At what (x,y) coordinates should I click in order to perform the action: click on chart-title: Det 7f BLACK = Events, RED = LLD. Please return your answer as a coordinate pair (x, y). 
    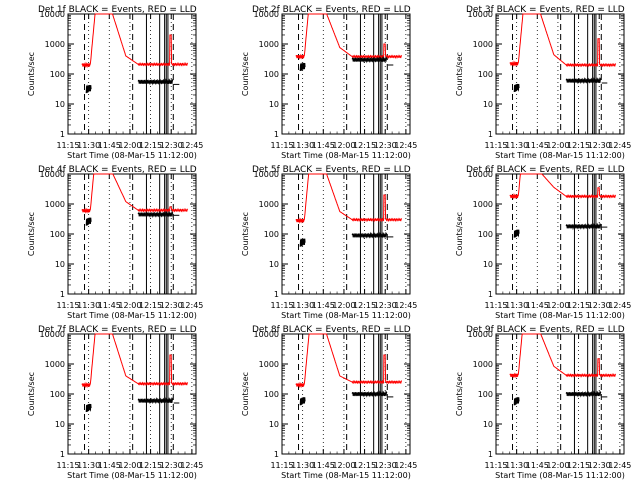
    Looking at the image, I should click on (117, 330).